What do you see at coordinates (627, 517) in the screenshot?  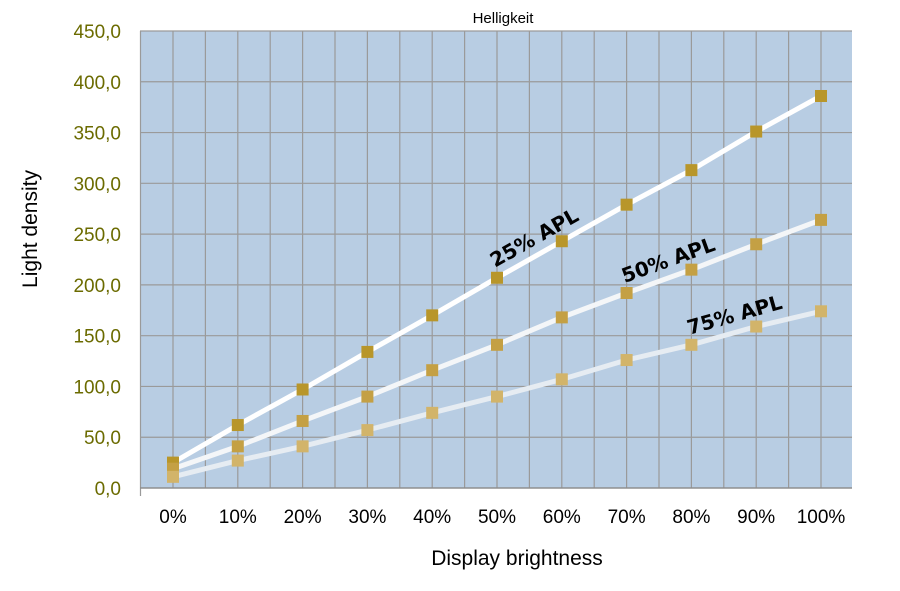 I see `x-tick-label: 70%` at bounding box center [627, 517].